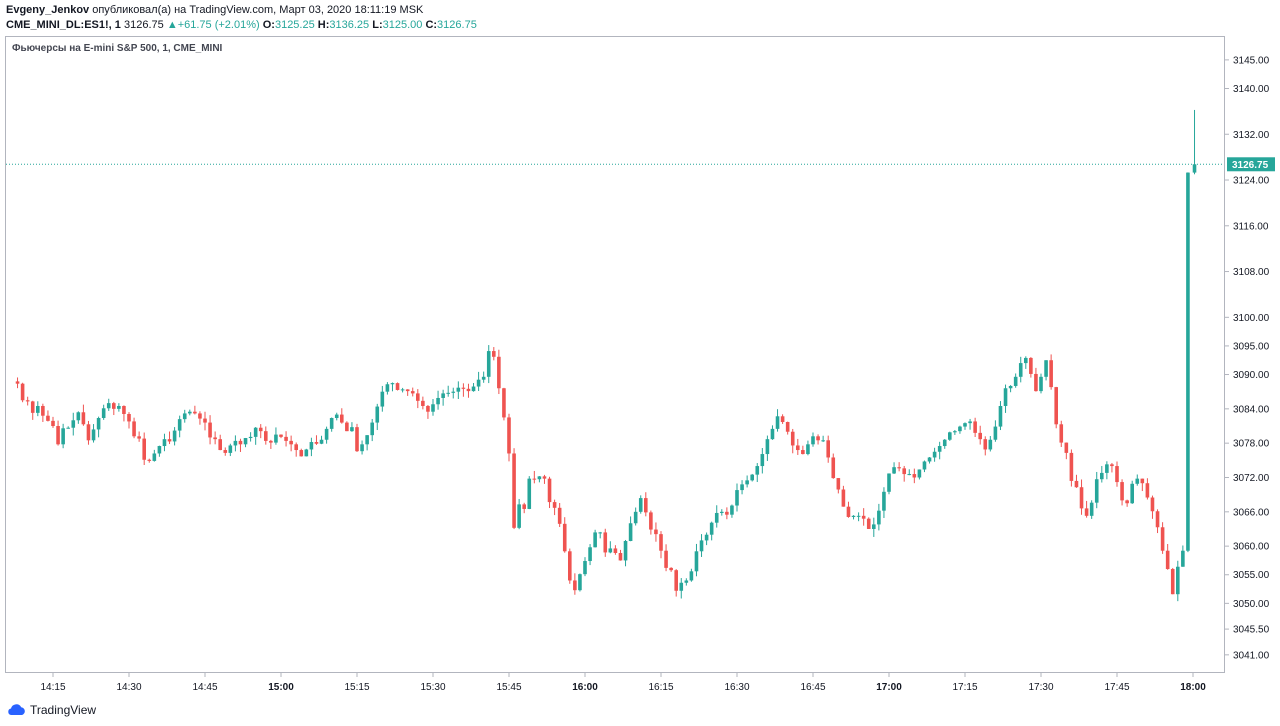 This screenshot has height=726, width=1280. What do you see at coordinates (1251, 604) in the screenshot?
I see `price-tick-label: 3050.00` at bounding box center [1251, 604].